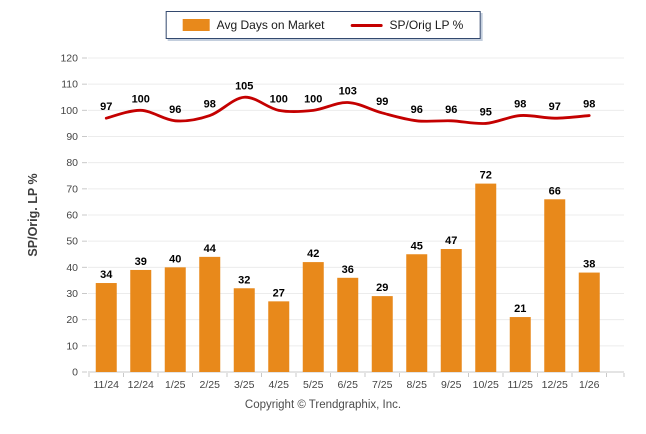 This screenshot has height=434, width=646. What do you see at coordinates (69, 85) in the screenshot?
I see `y-tick-label: 110` at bounding box center [69, 85].